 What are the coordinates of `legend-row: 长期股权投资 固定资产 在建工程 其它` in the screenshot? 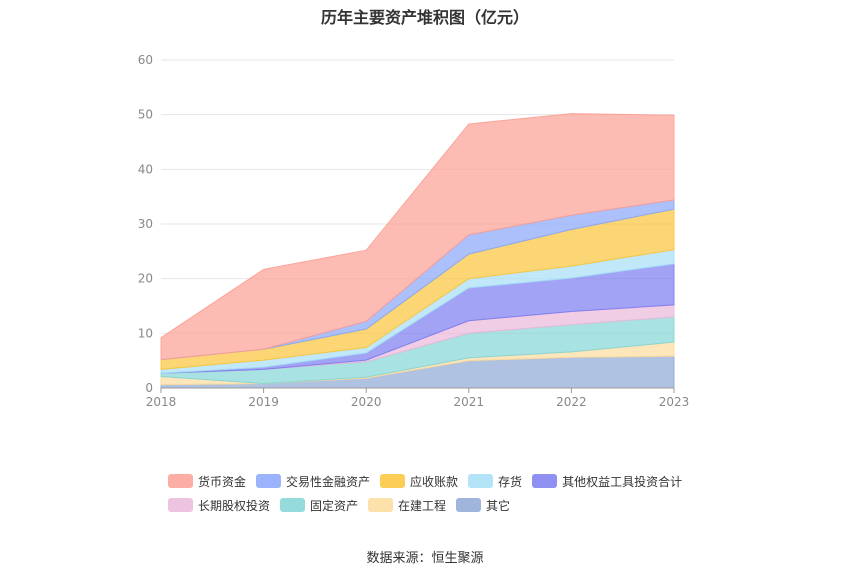 It's located at (448, 505).